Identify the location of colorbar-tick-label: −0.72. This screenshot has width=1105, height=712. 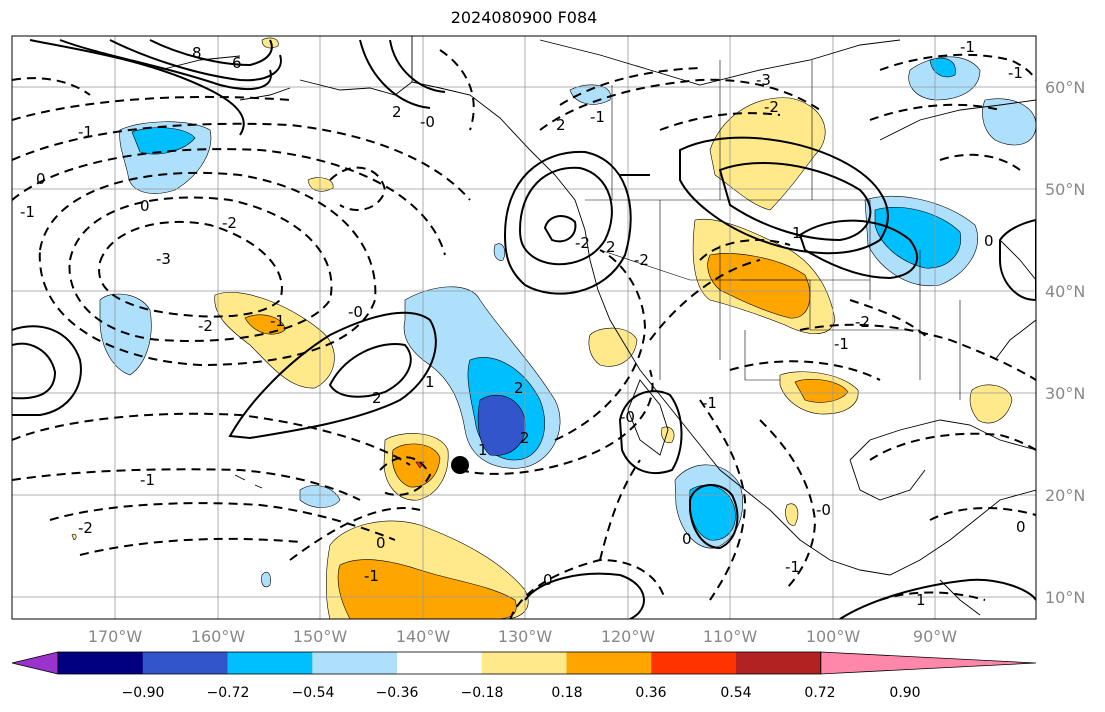
(228, 693).